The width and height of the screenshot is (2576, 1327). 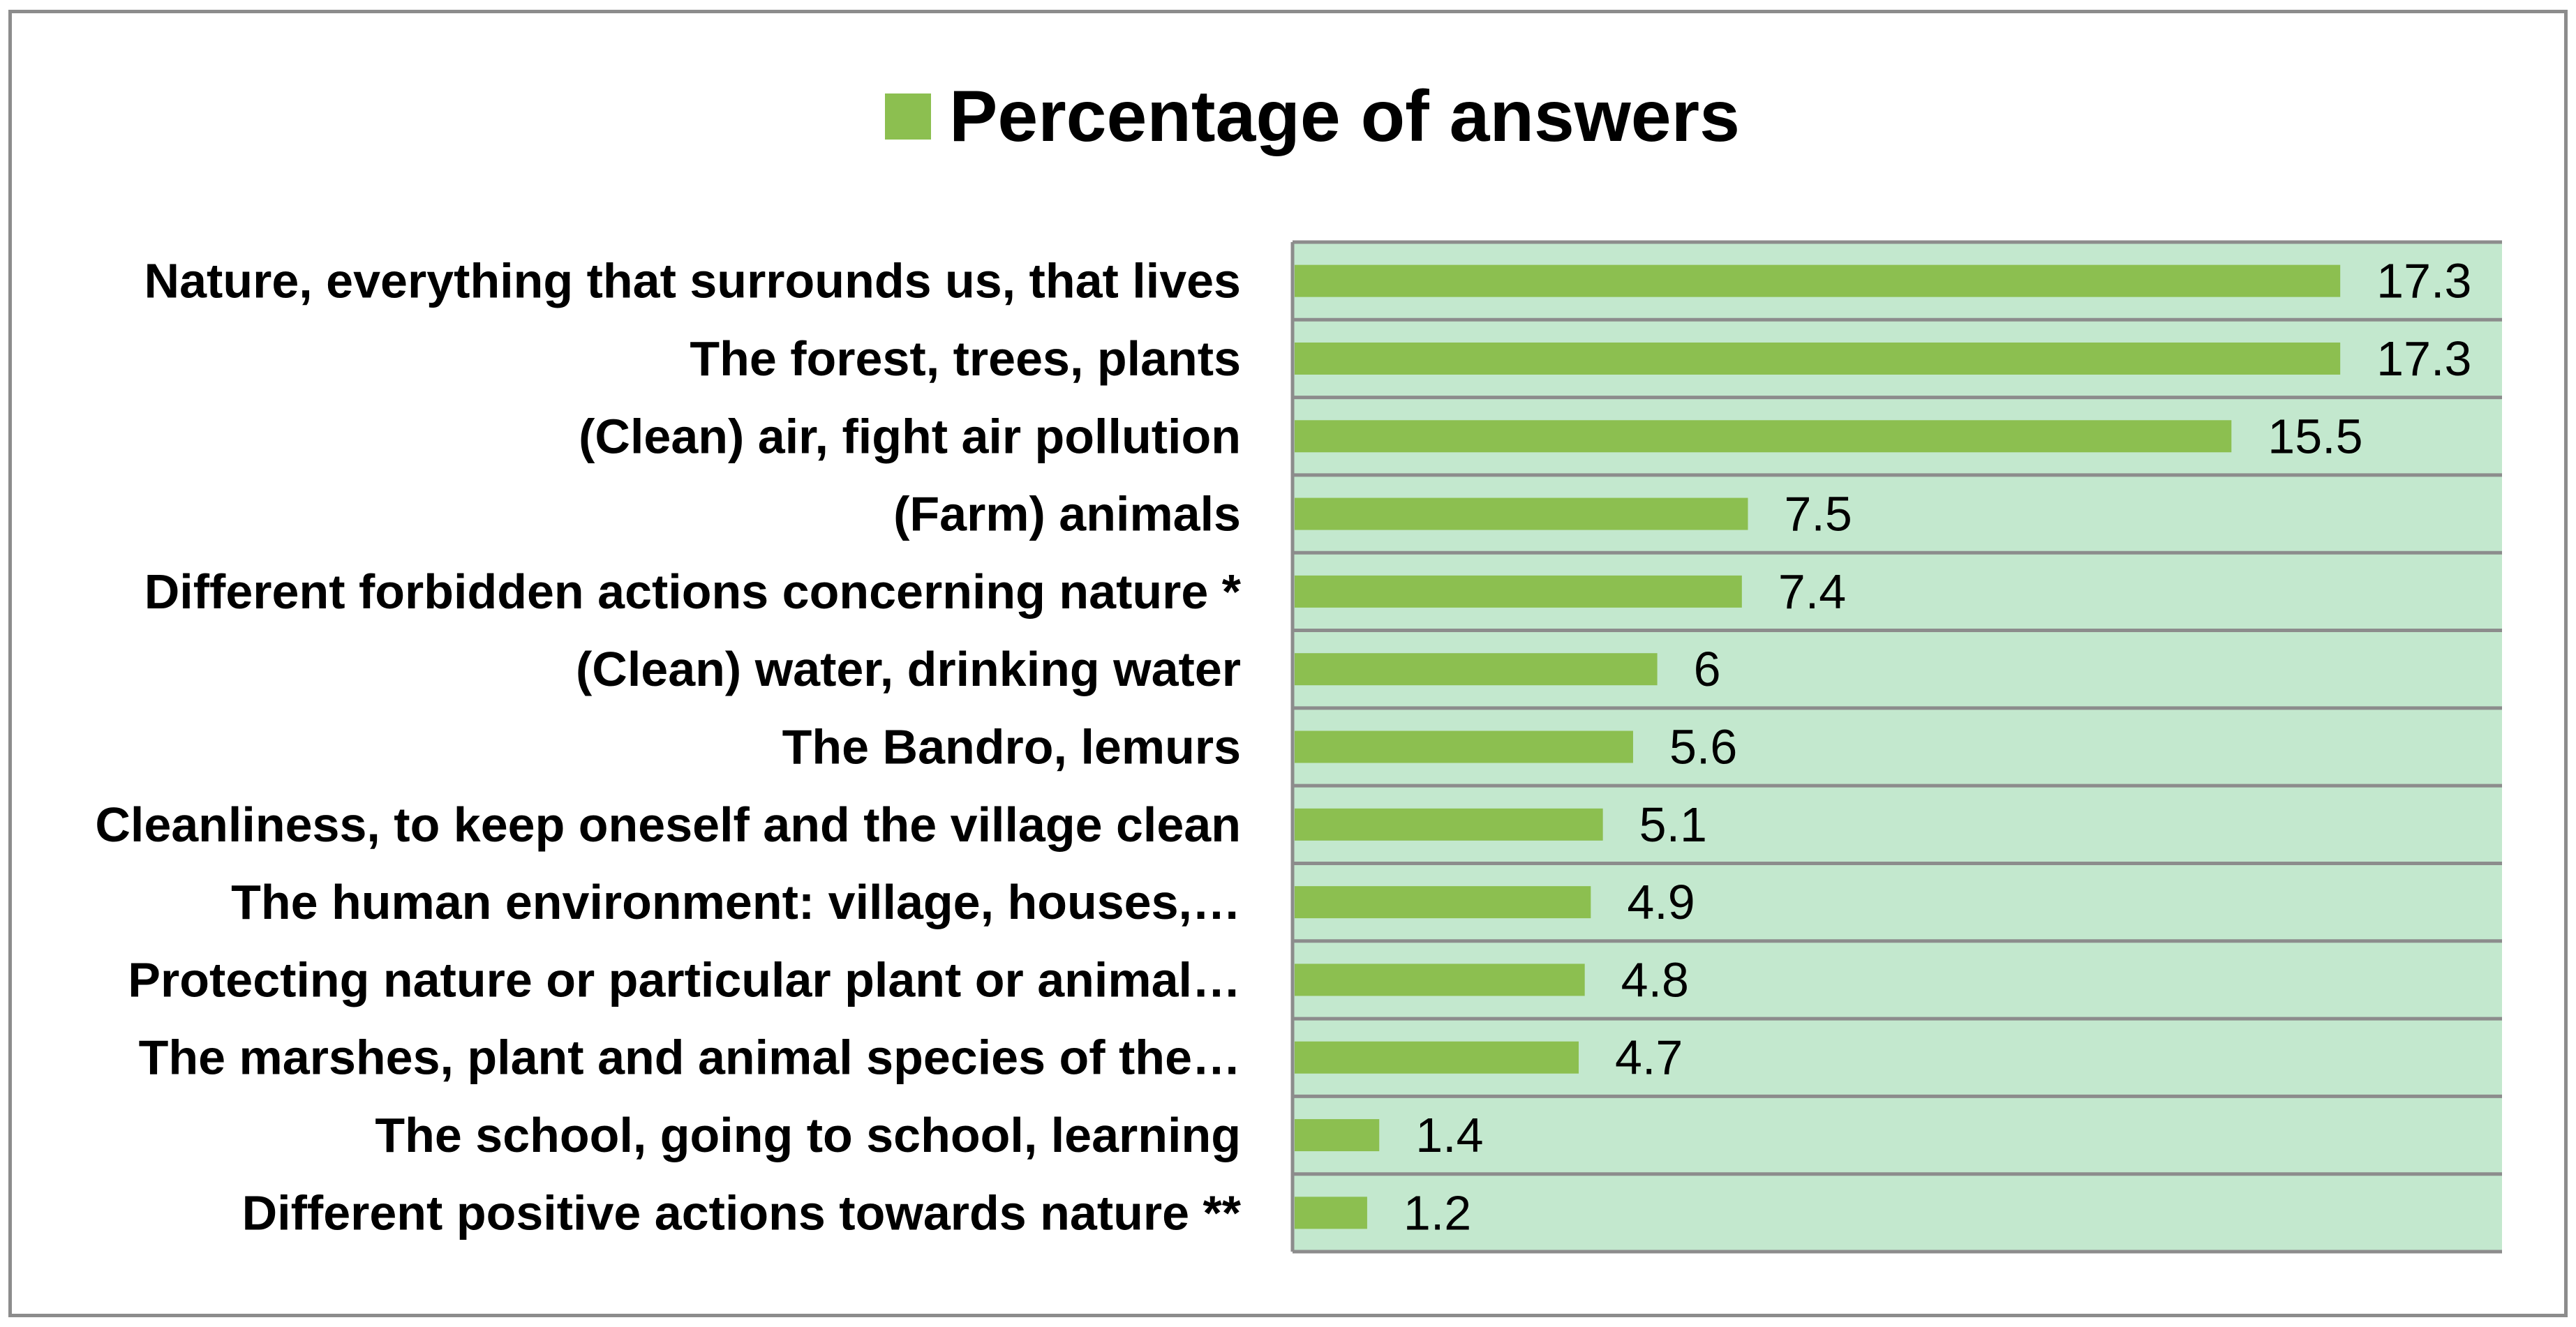 What do you see at coordinates (1012, 747) in the screenshot?
I see `category-label: The Bandro, lemurs` at bounding box center [1012, 747].